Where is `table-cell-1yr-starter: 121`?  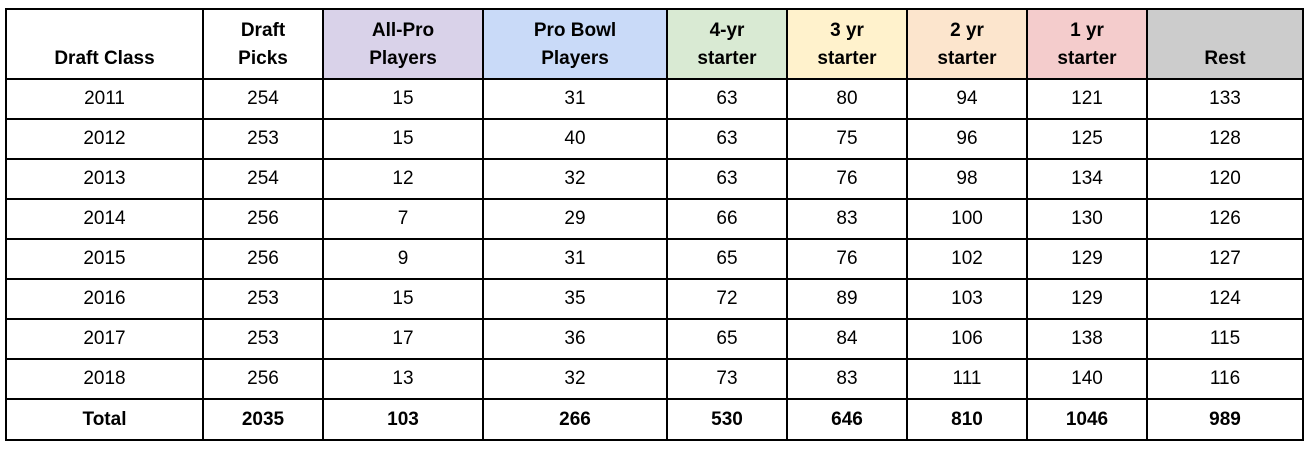
table-cell-1yr-starter: 121 is located at coordinates (1087, 99).